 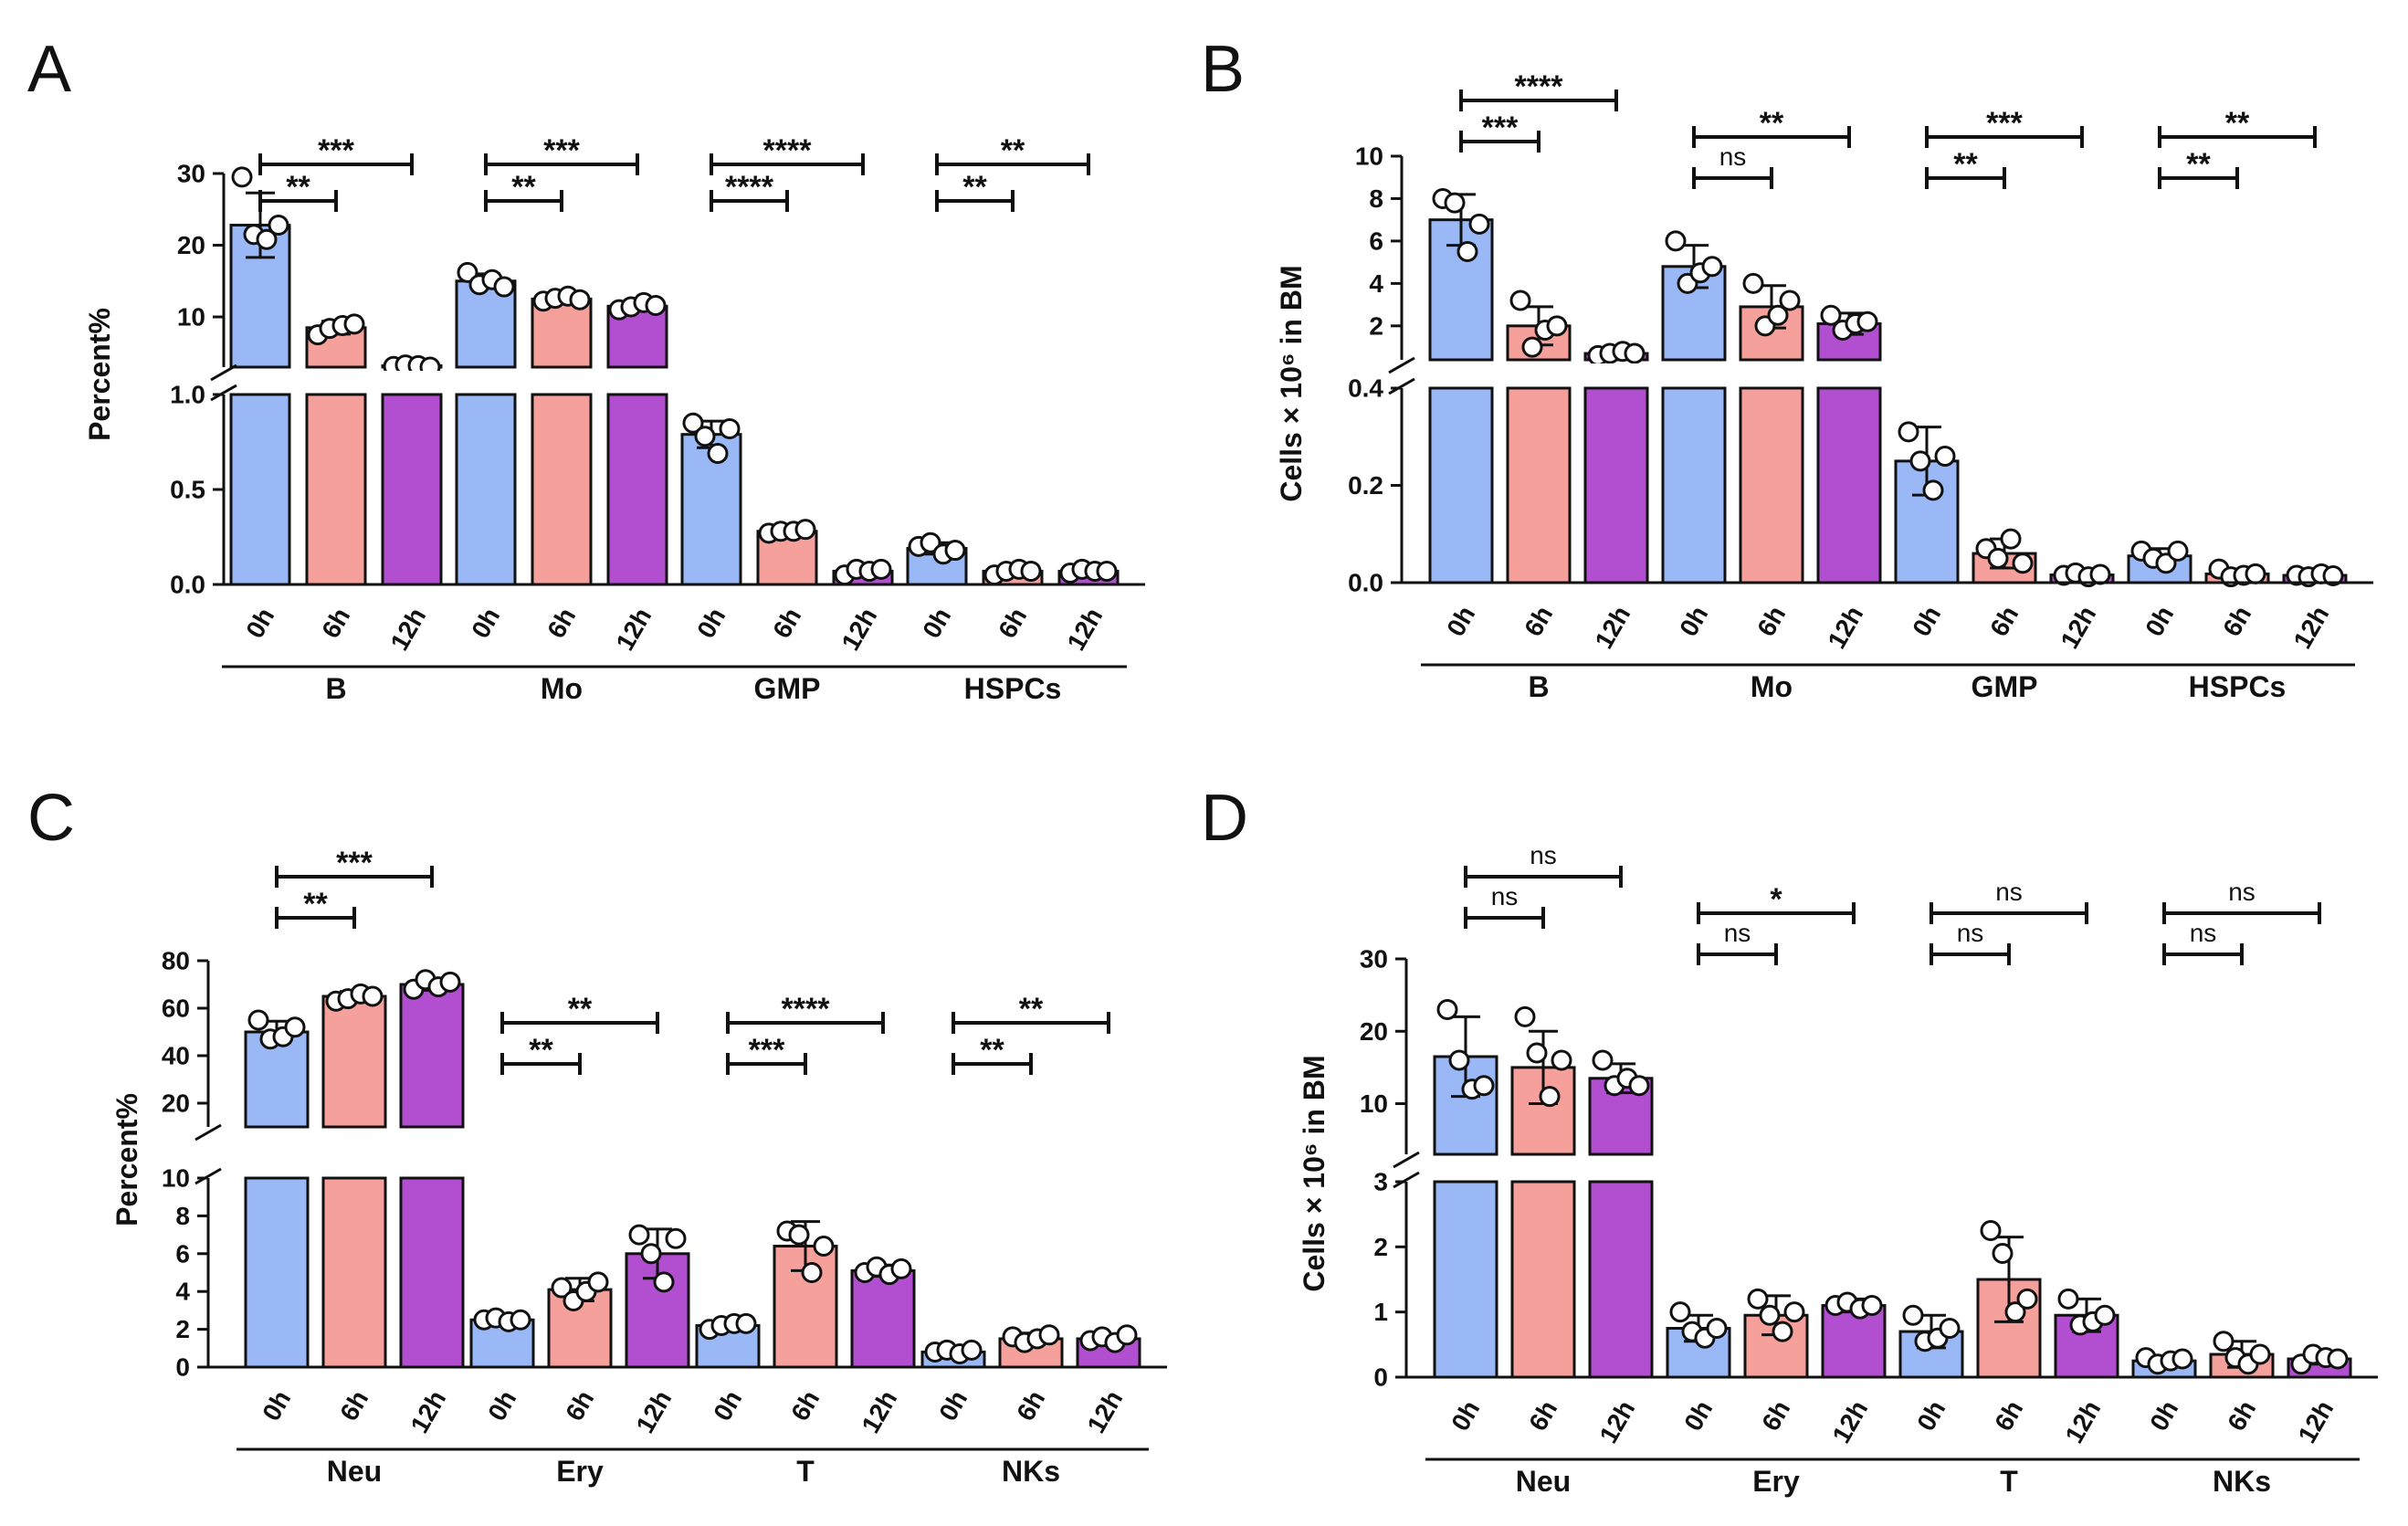 I want to click on group-label-gmp: GMP, so click(x=787, y=688).